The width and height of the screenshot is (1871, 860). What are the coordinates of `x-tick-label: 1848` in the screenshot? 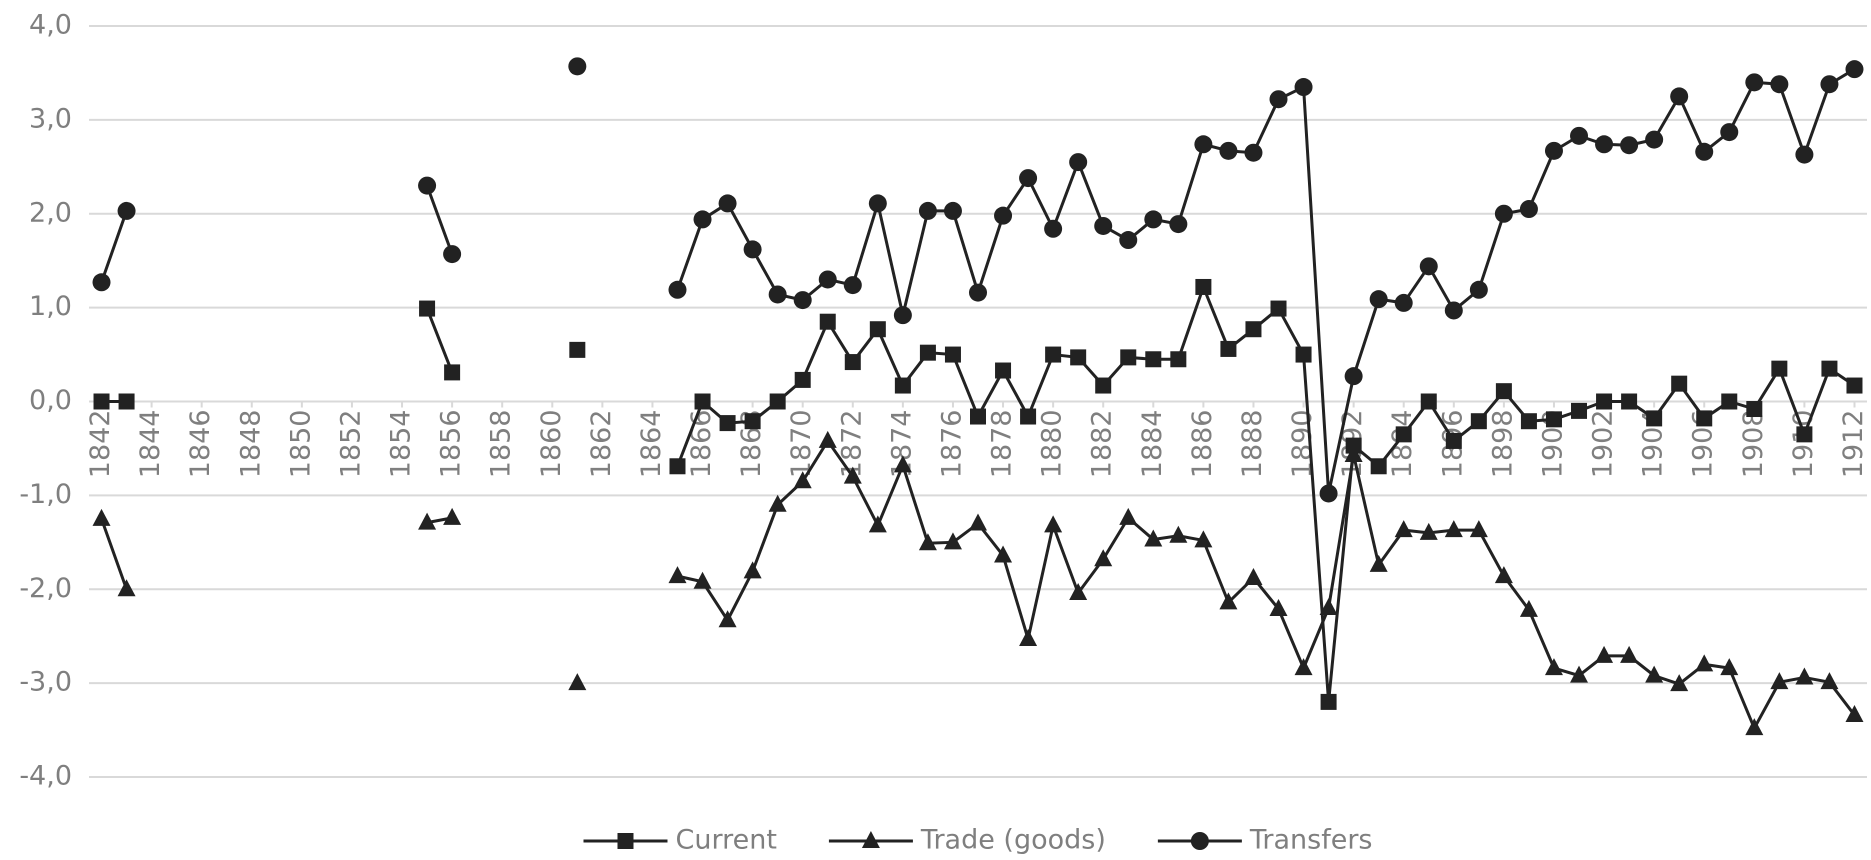 It's located at (250, 444).